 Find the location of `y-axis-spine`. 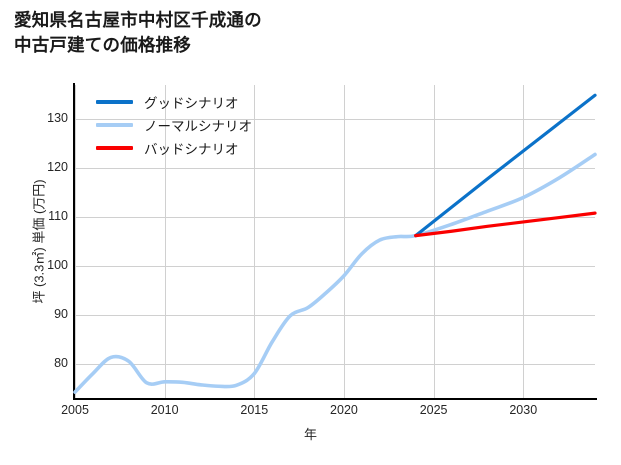

y-axis-spine is located at coordinates (74, 241).